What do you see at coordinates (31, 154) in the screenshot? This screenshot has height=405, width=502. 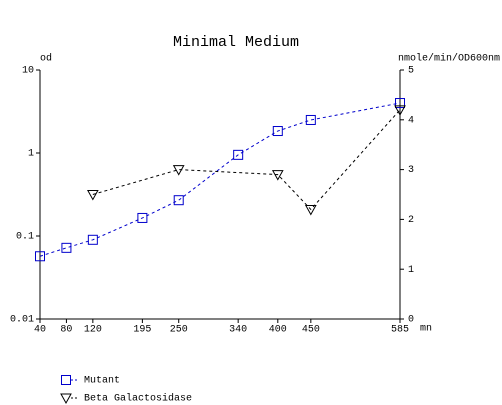 I see `y-tick-label: 1` at bounding box center [31, 154].